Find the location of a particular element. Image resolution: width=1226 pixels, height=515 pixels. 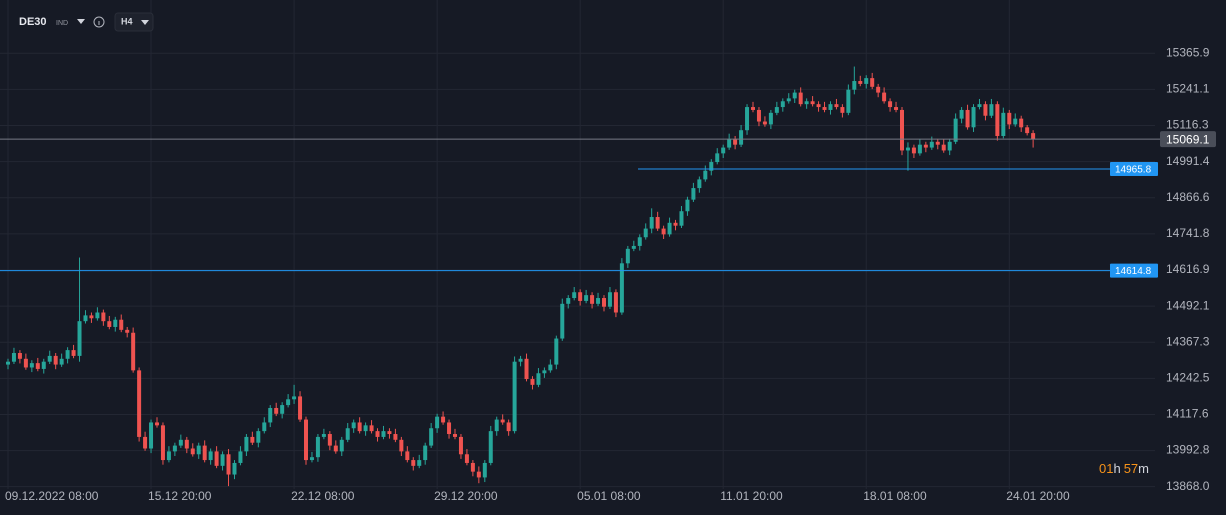

timeframe-button is located at coordinates (134, 22).